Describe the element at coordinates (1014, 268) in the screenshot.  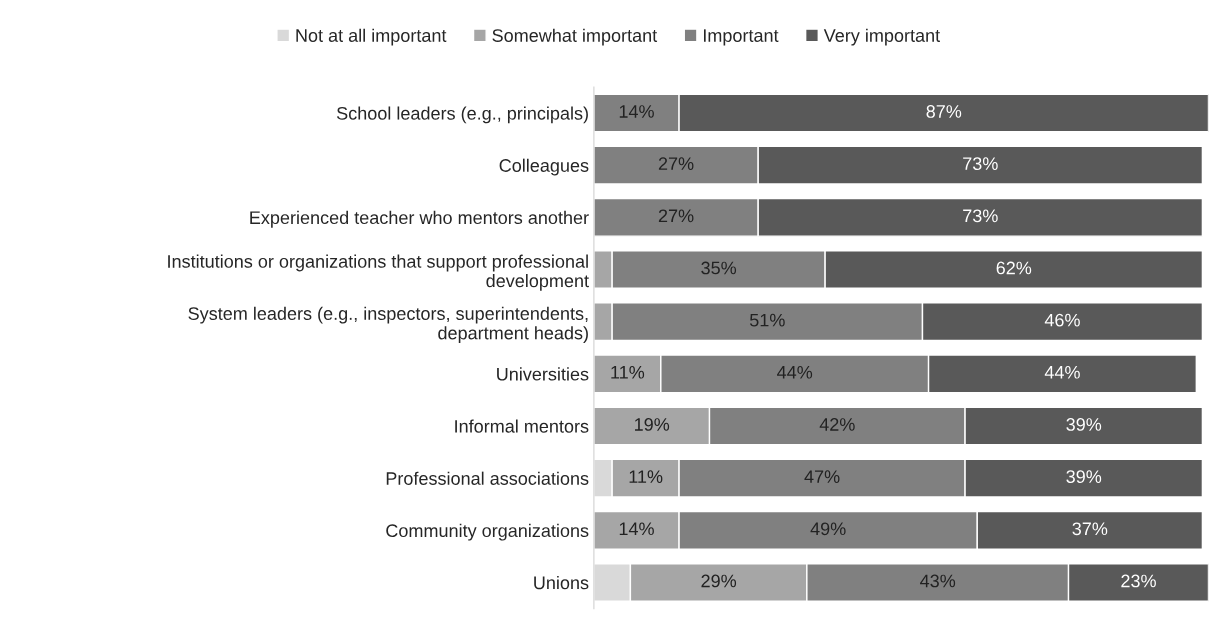
I see `data-label: 62%` at that location.